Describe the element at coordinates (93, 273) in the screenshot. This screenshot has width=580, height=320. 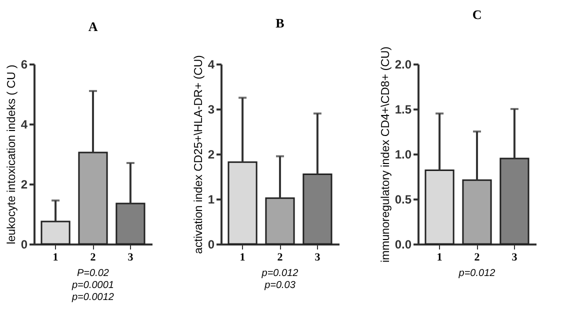
I see `text: P=0.02` at that location.